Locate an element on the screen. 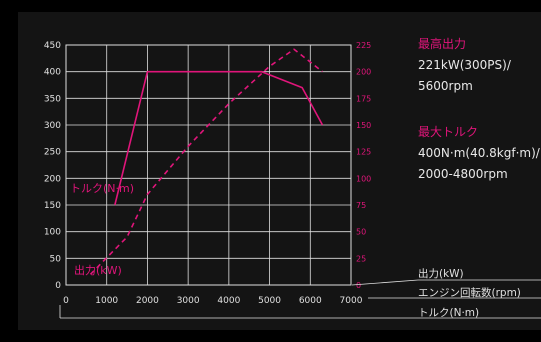 The height and width of the screenshot is (342, 541). max-torque-spec: 最大トルク 400N·m(40.8kgf·m)/ 2000-4800rpm is located at coordinates (479, 153).